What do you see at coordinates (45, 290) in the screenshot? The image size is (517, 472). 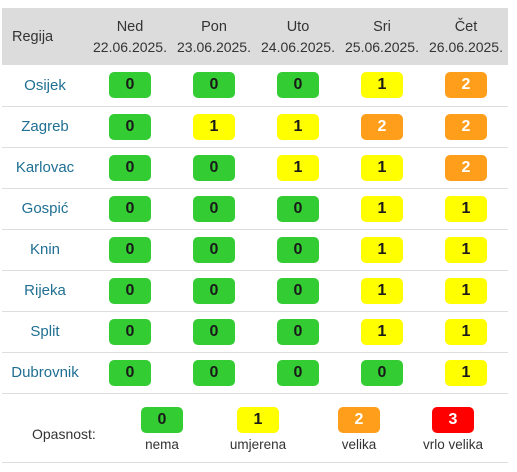 I see `region-link: Rijeka` at bounding box center [45, 290].